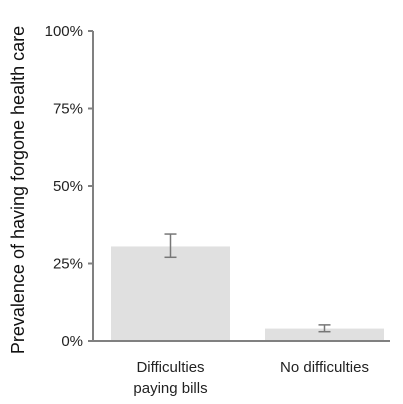 The width and height of the screenshot is (403, 404). Describe the element at coordinates (18, 190) in the screenshot. I see `y-axis-title: Prevalence of having forgone health care` at that location.